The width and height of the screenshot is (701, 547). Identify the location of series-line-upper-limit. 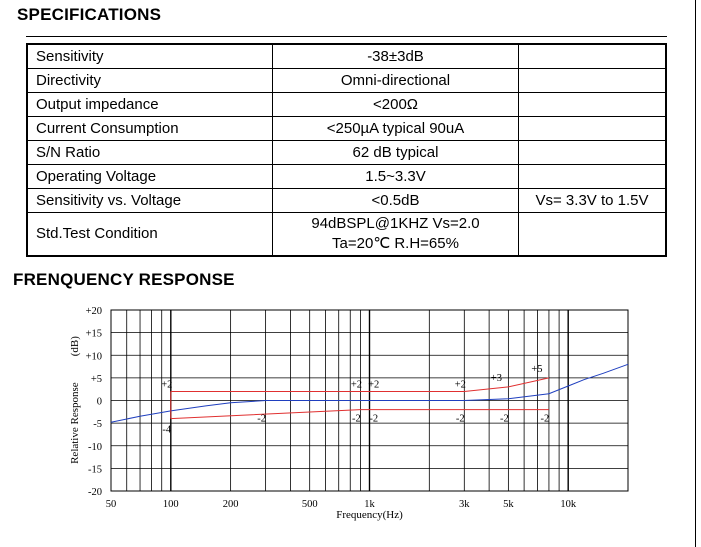
(360, 384).